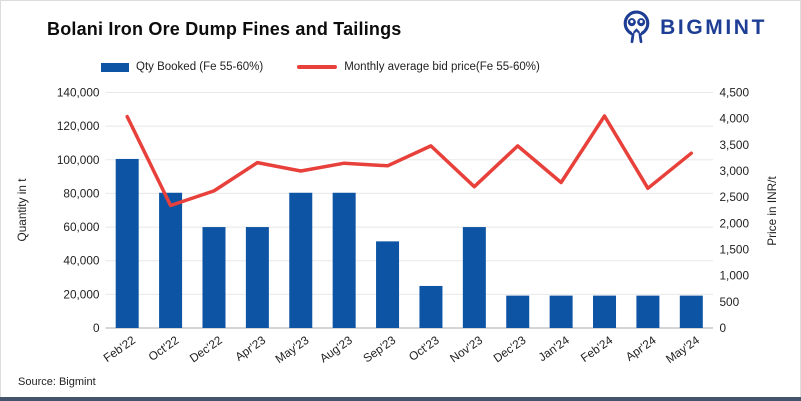  Describe the element at coordinates (735, 171) in the screenshot. I see `y2-axis-tick-label: 3,000` at that location.